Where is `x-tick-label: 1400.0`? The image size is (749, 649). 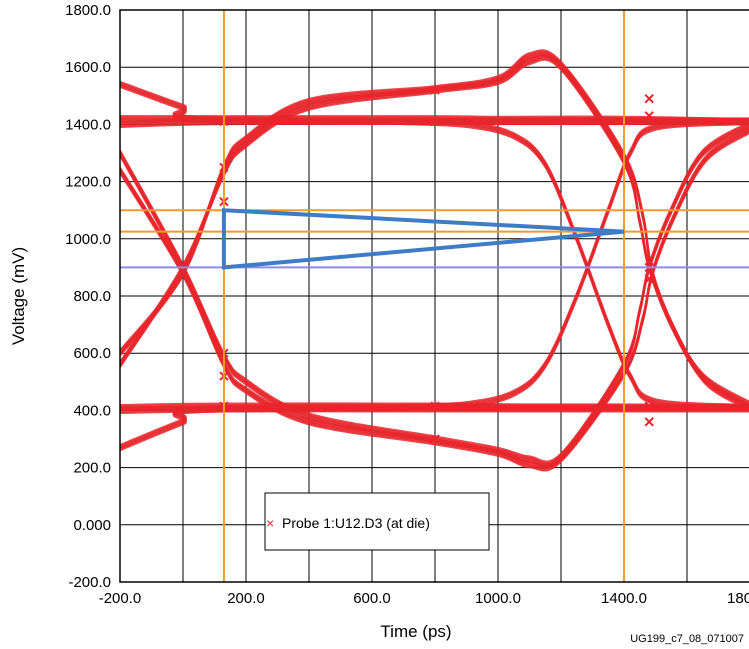
x-tick-label: 1400.0 is located at coordinates (624, 598).